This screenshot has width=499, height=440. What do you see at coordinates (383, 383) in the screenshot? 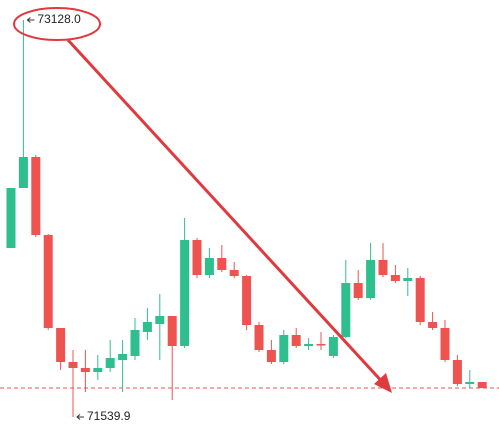
I see `trend-arrowhead` at bounding box center [383, 383].